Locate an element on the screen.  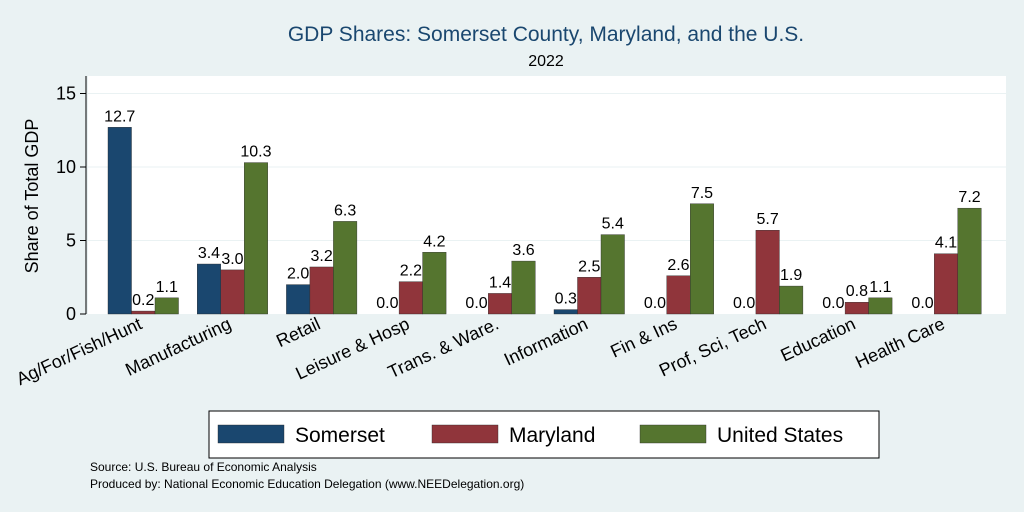
data-label: 12.7 is located at coordinates (119, 116).